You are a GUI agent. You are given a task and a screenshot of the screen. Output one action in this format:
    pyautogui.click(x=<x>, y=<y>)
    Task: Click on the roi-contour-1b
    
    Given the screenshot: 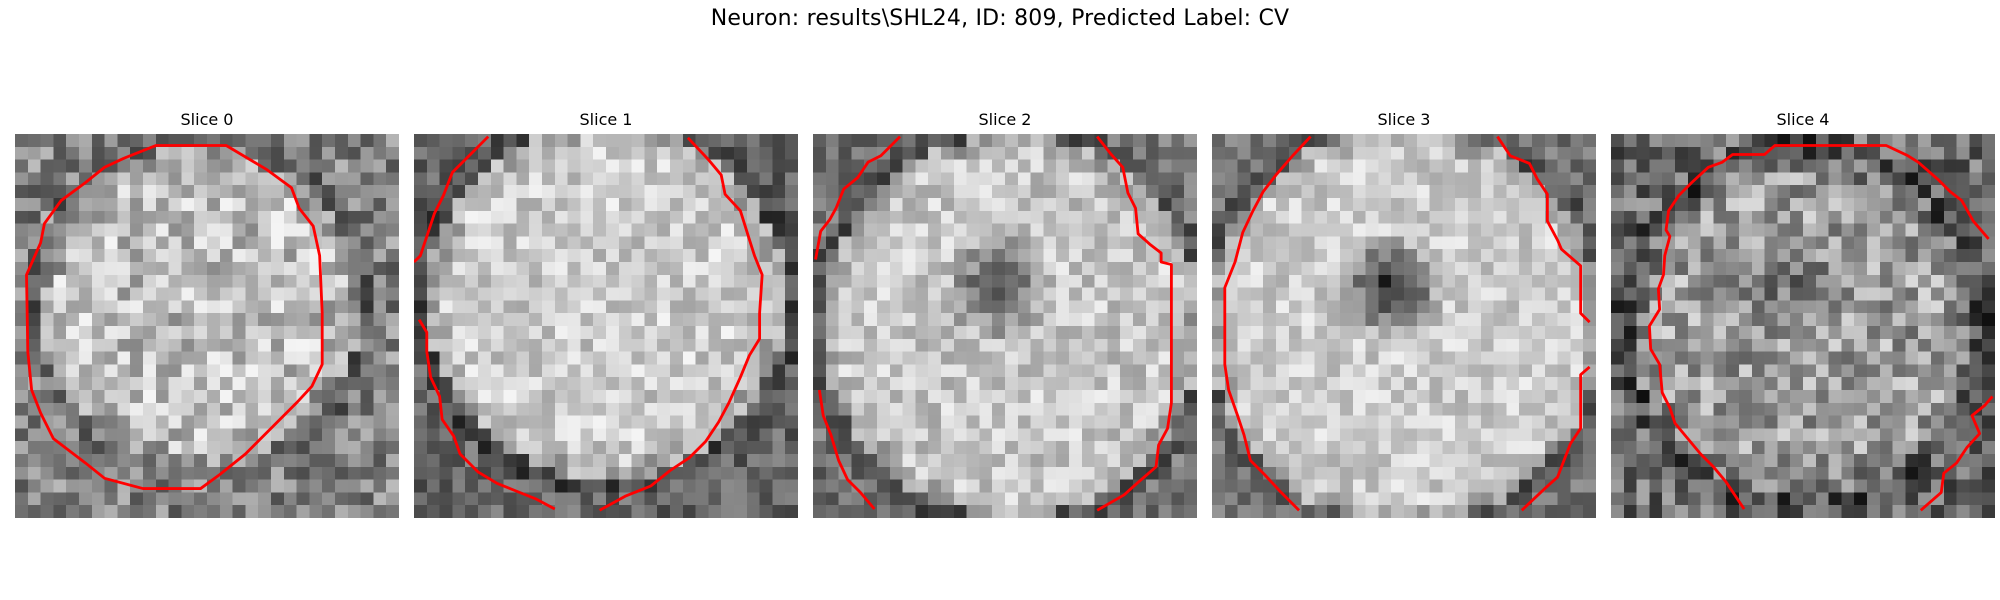 What is the action you would take?
    pyautogui.click(x=681, y=324)
    